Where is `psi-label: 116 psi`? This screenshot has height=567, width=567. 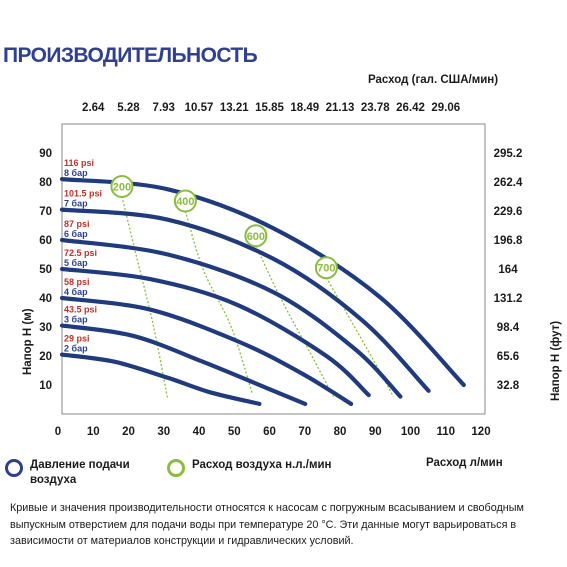
psi-label: 116 psi is located at coordinates (79, 163).